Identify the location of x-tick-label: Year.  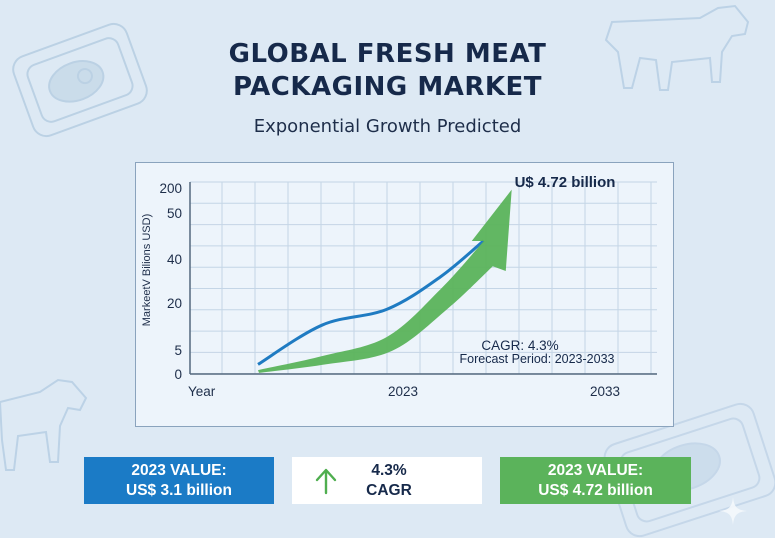
(202, 391).